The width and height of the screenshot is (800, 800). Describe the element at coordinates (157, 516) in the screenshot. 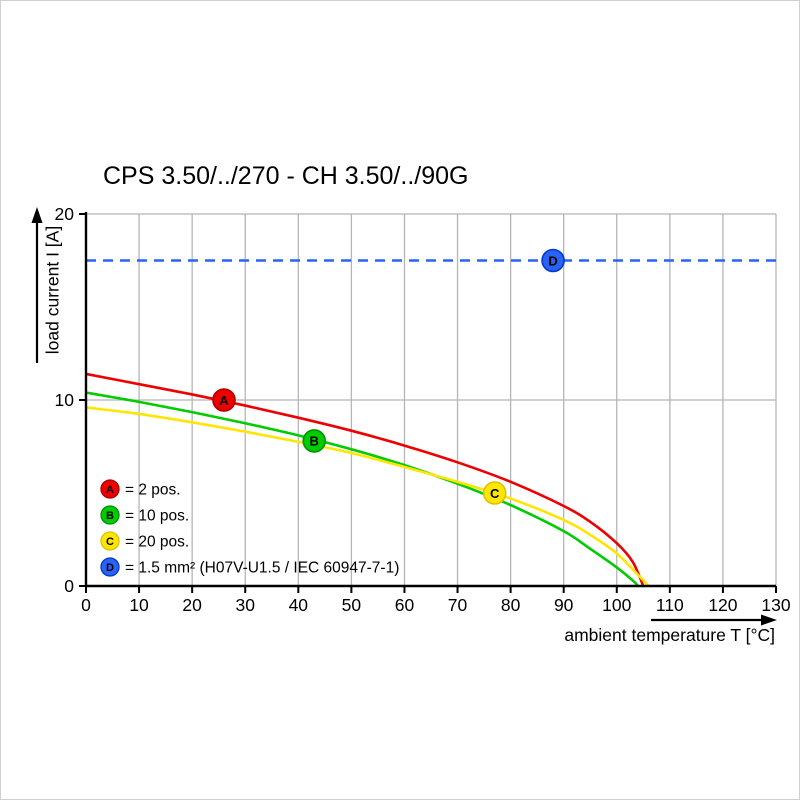

I see `legend-label-B: = 10 pos.` at that location.